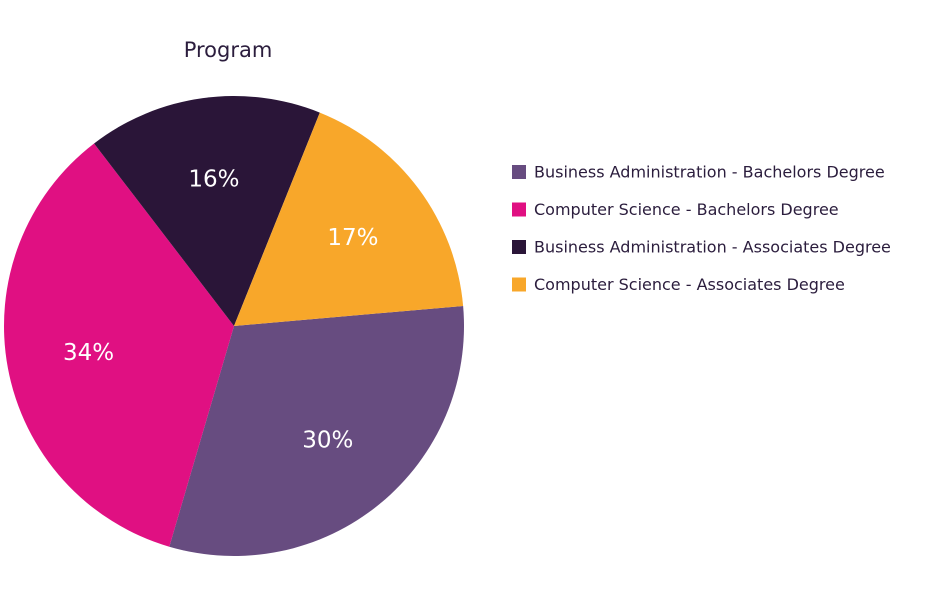 Image resolution: width=927 pixels, height=610 pixels. Describe the element at coordinates (686, 209) in the screenshot. I see `legend-label-computer-science-bachelors-degree: Computer Science - Bachelors Degree` at that location.